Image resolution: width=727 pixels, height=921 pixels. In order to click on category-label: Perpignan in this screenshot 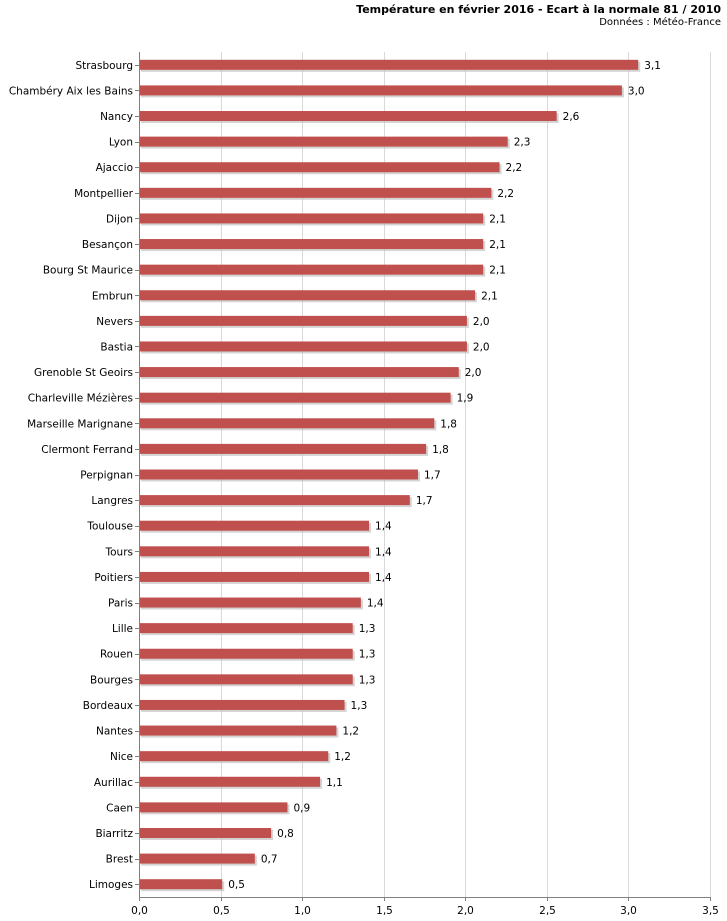, I will do `click(106, 476)`.